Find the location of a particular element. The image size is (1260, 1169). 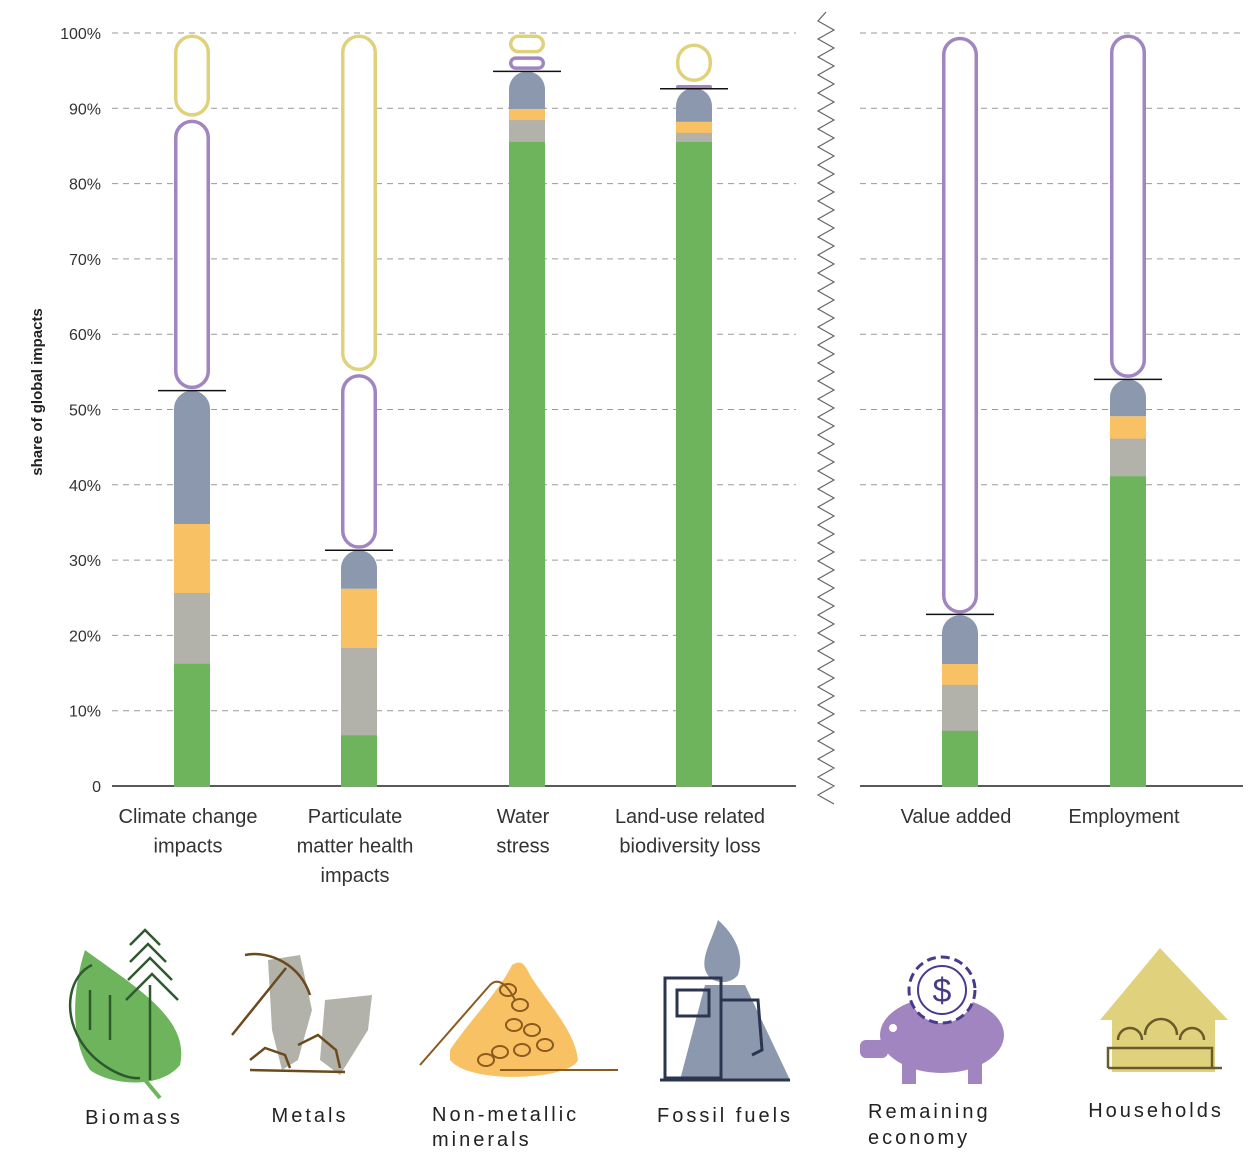

y-tick-label: 40% is located at coordinates (85, 486).